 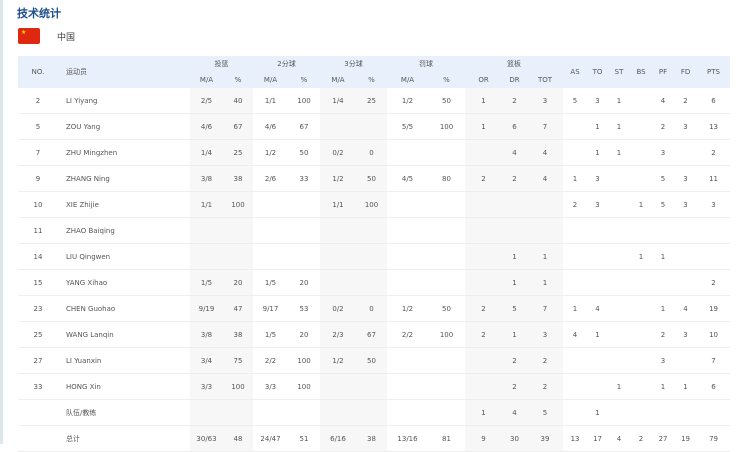 I want to click on stat-cell: 9/17, so click(x=270, y=308).